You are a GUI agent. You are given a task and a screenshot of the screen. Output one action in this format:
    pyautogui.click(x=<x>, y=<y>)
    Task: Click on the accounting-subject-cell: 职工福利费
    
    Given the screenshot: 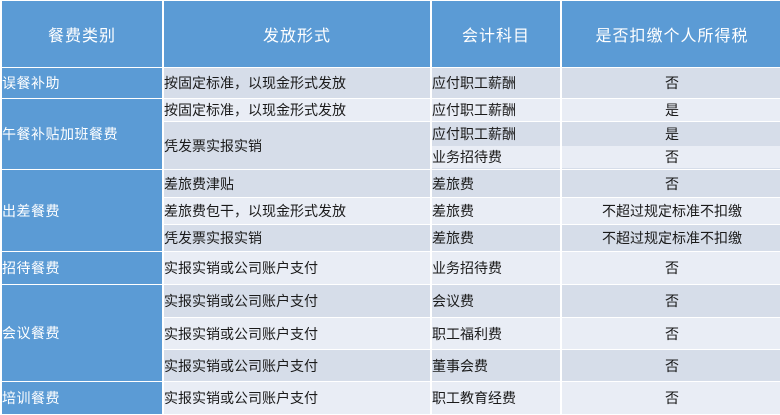 What is the action you would take?
    pyautogui.click(x=496, y=333)
    